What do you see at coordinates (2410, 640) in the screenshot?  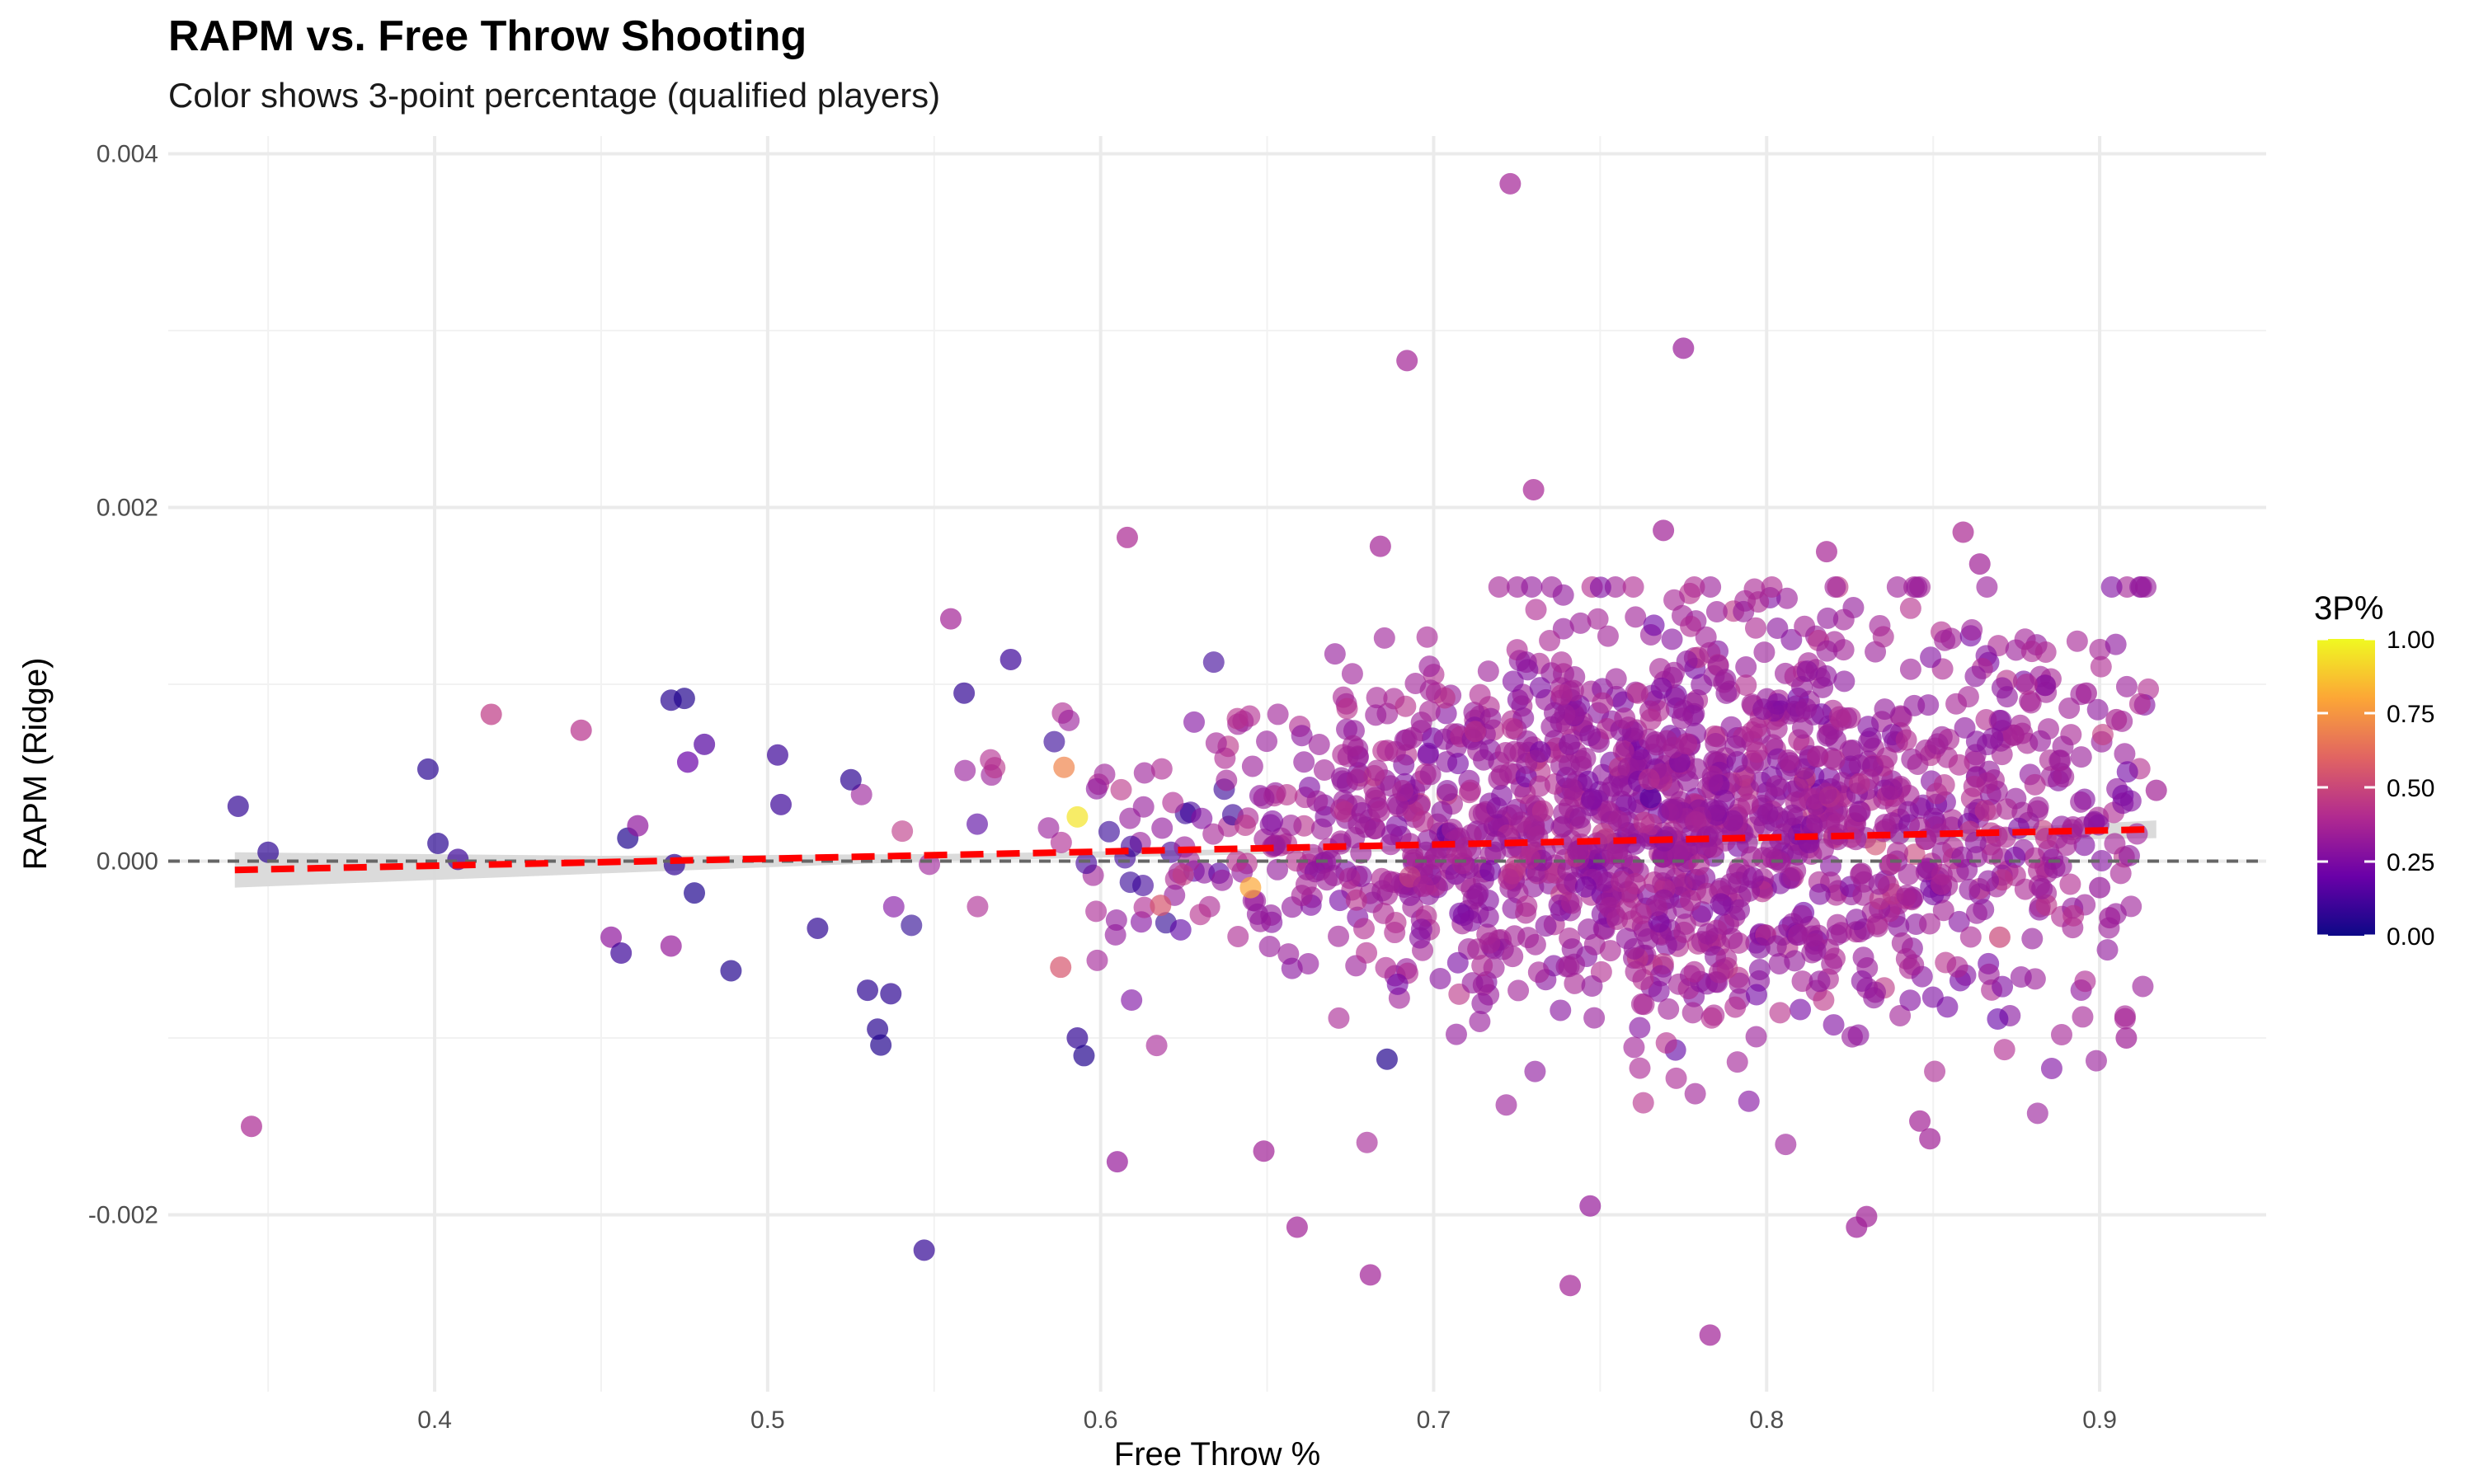 I see `legend-break-label: 1.00` at bounding box center [2410, 640].